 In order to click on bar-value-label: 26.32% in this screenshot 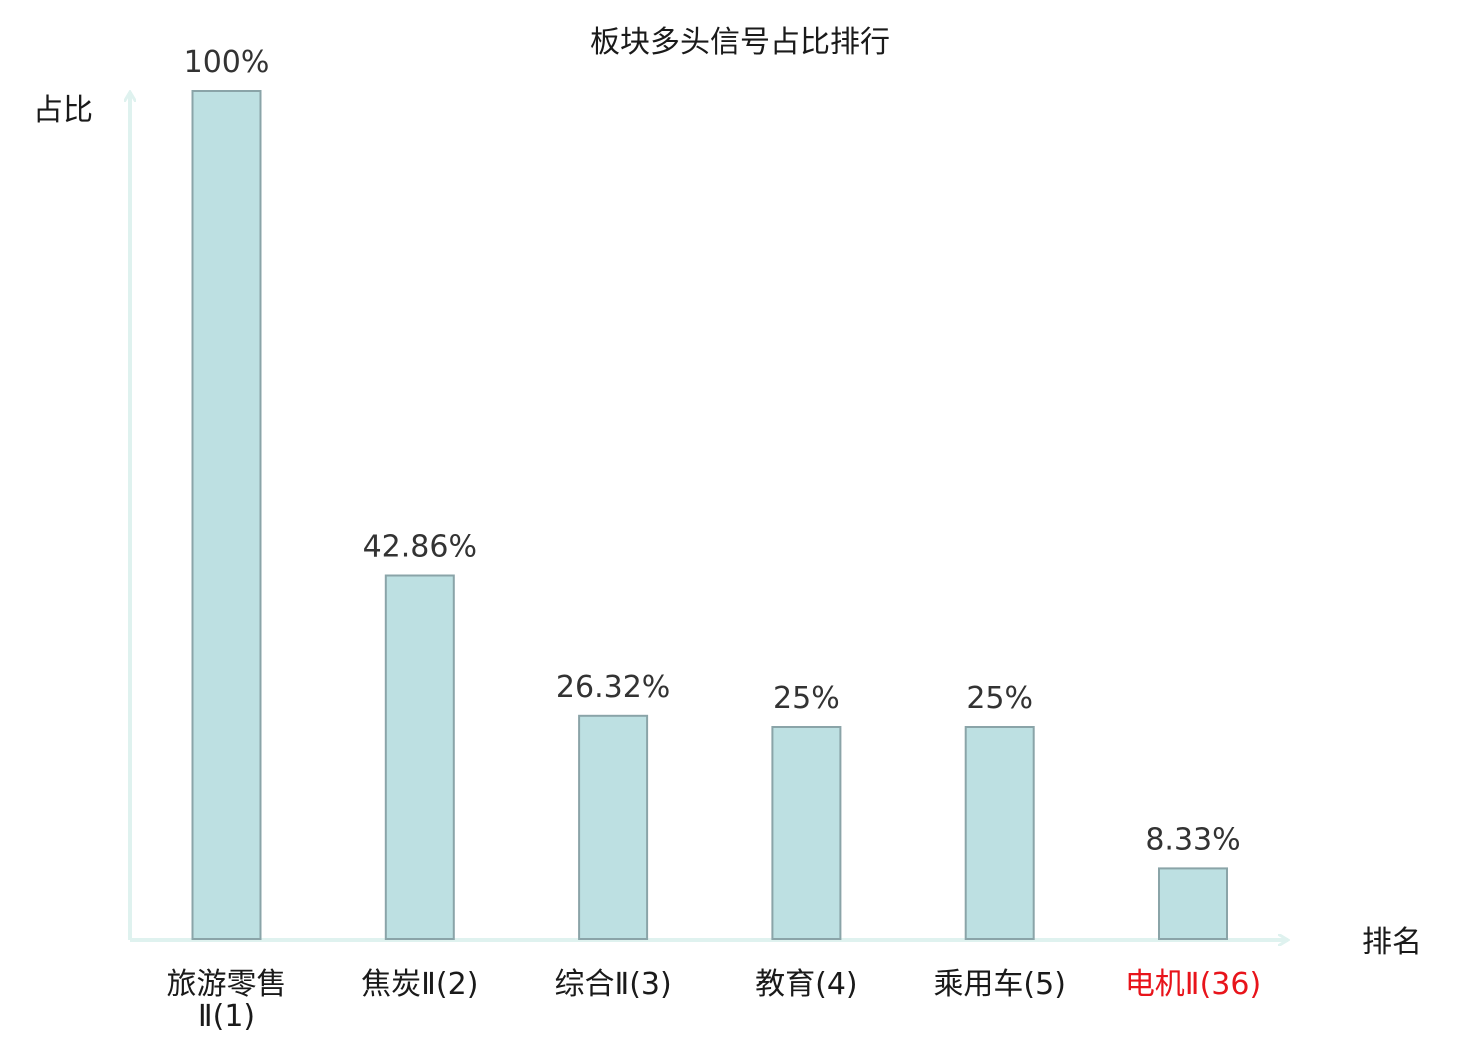, I will do `click(613, 687)`.